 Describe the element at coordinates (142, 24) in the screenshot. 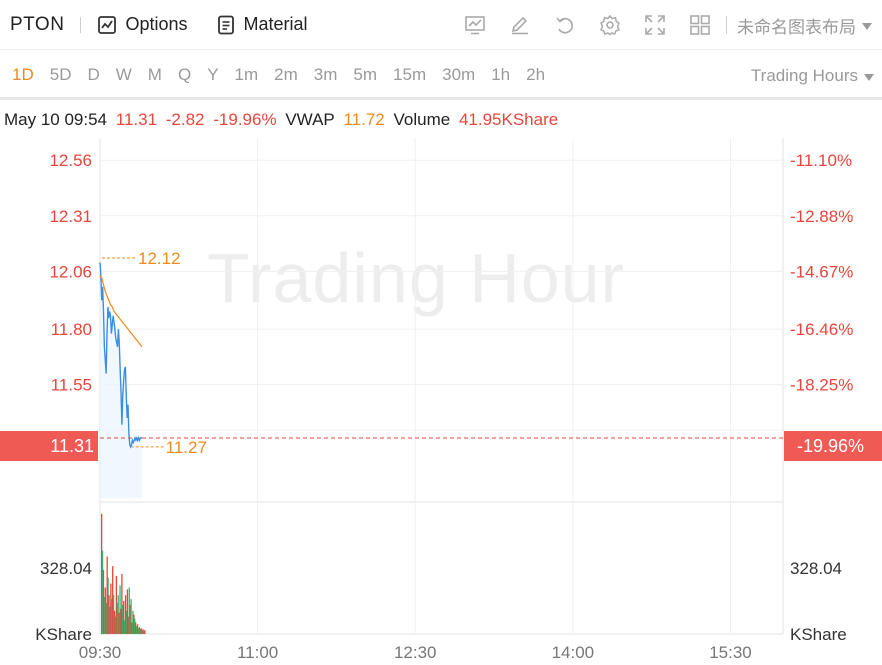

I see `options-button: Options` at that location.